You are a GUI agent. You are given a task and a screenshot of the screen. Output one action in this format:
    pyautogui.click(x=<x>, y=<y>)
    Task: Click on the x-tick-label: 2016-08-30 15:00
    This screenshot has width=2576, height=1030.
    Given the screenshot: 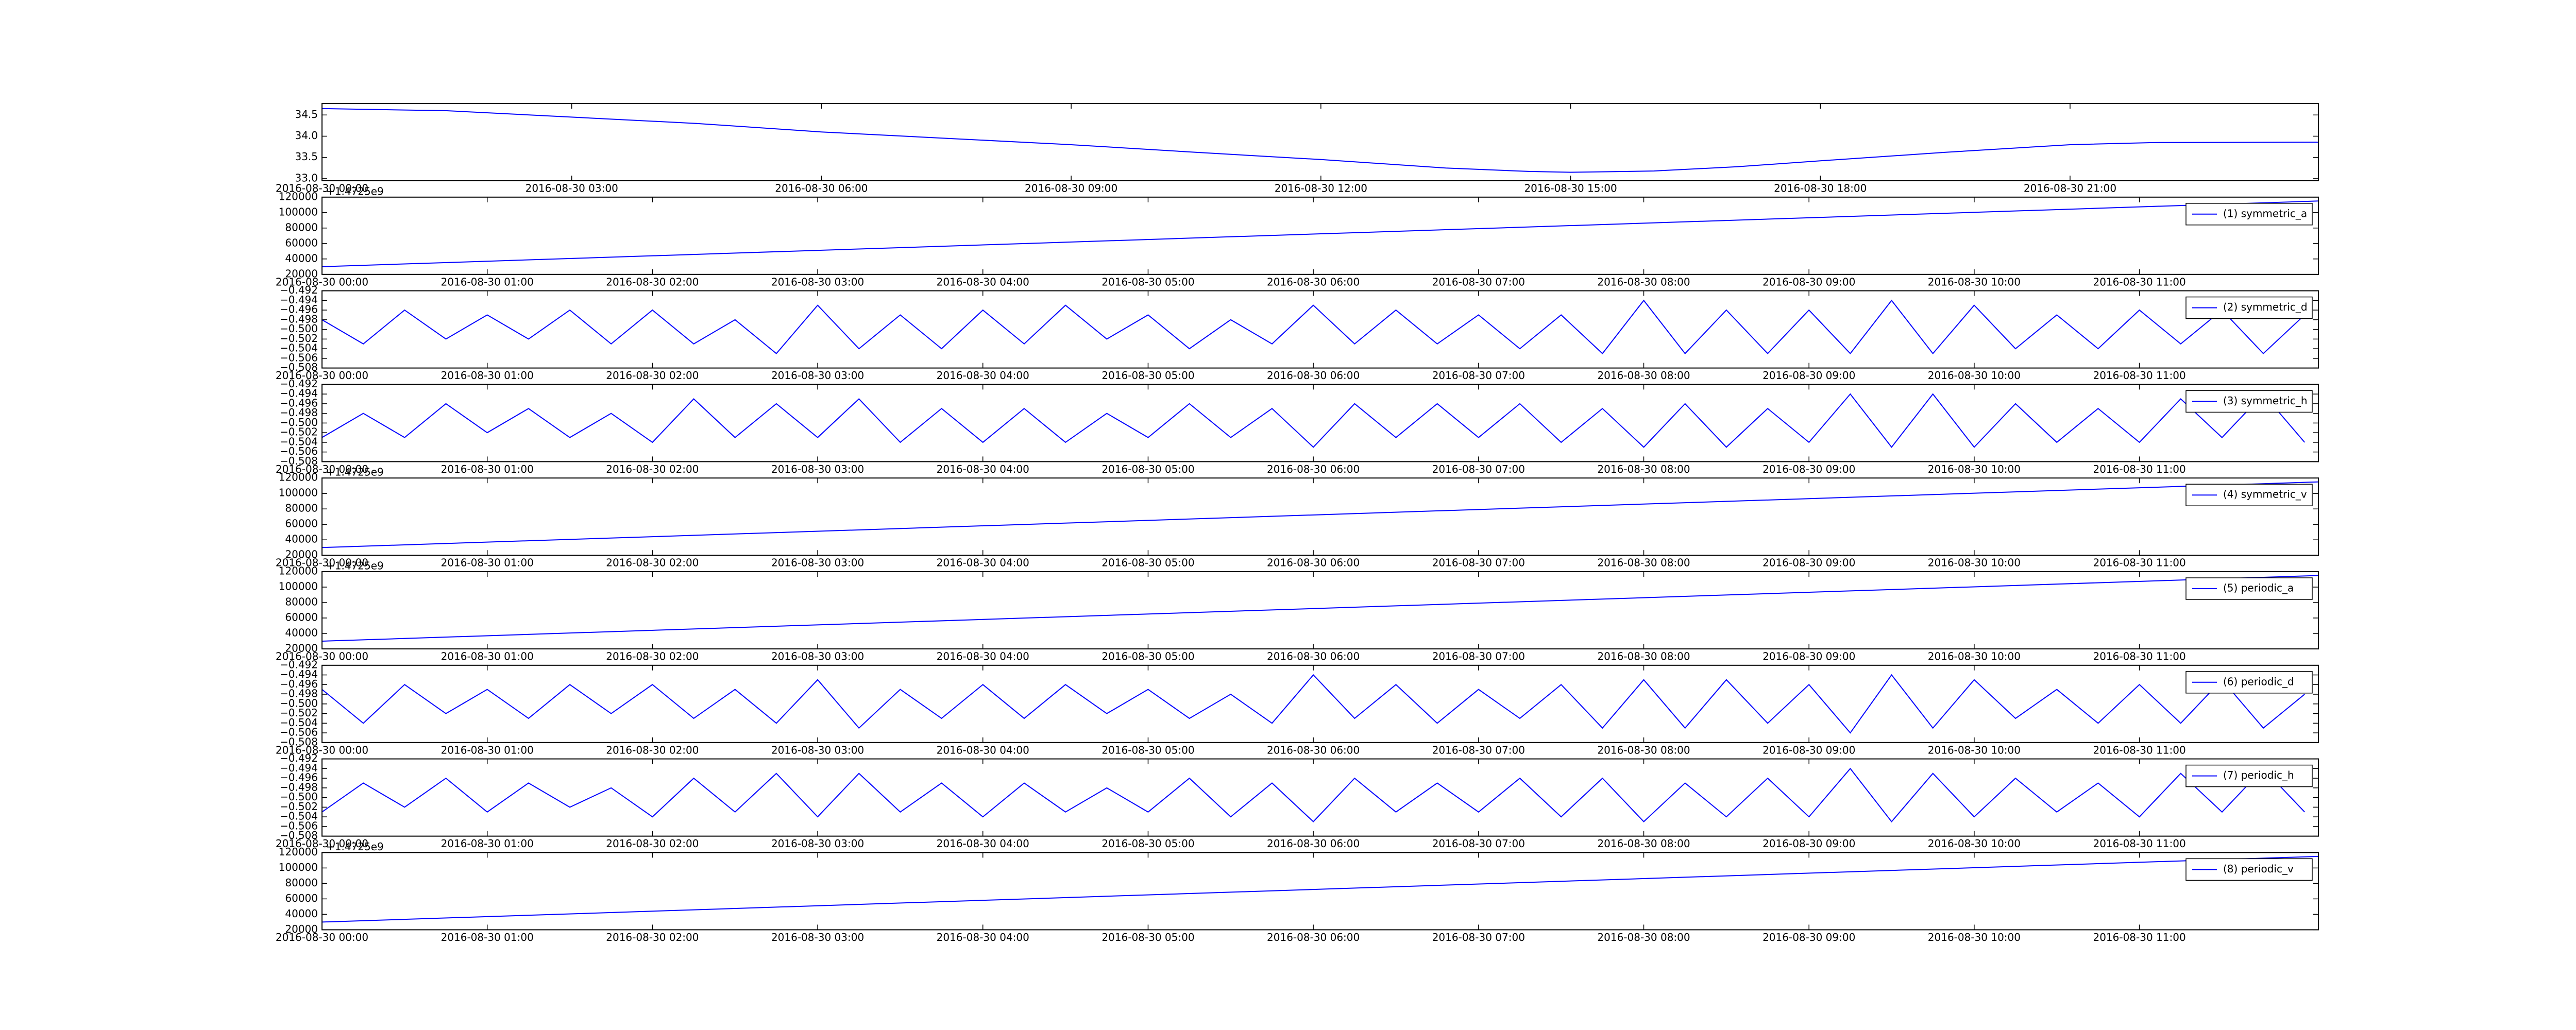 What is the action you would take?
    pyautogui.click(x=1570, y=189)
    